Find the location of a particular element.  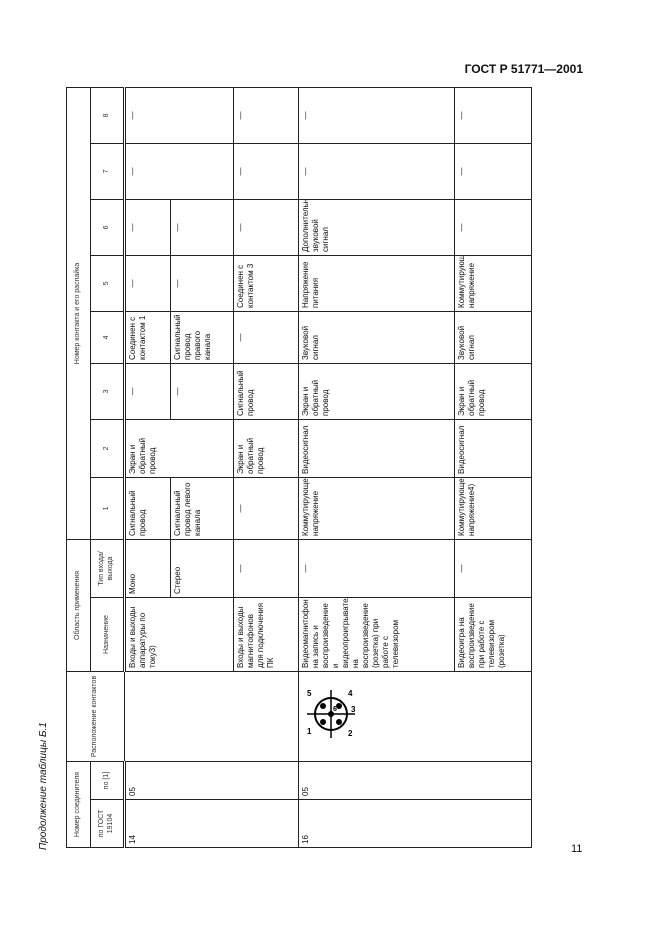

by-gost-header: по ГОСТ 19104 is located at coordinates (107, 823).